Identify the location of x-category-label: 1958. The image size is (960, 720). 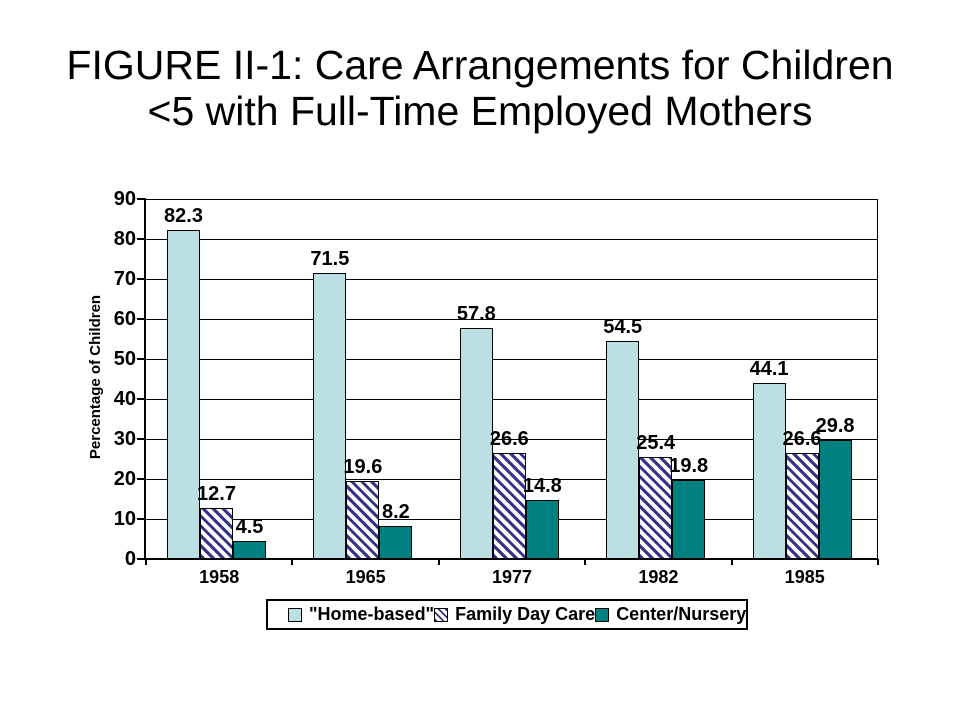
(219, 577).